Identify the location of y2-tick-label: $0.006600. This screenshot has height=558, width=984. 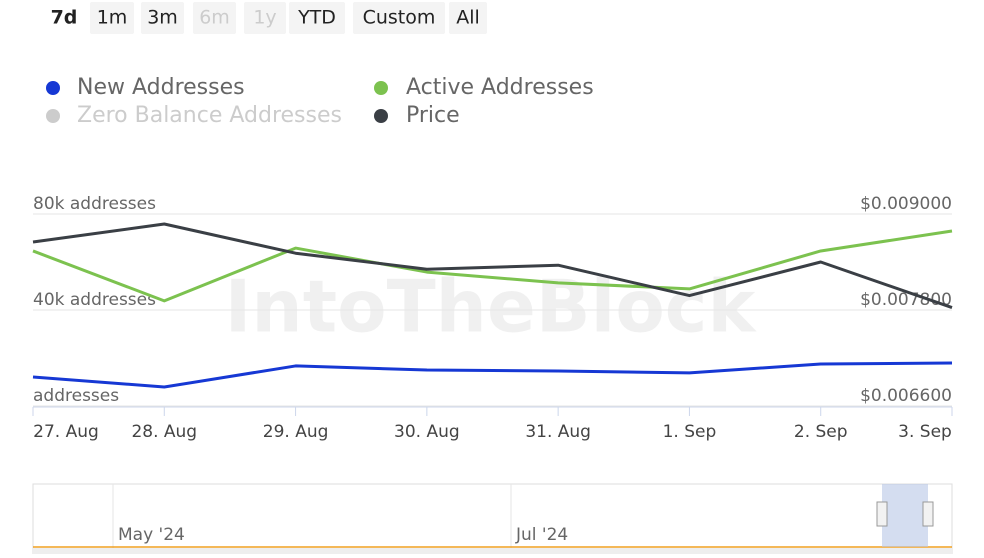
(906, 396).